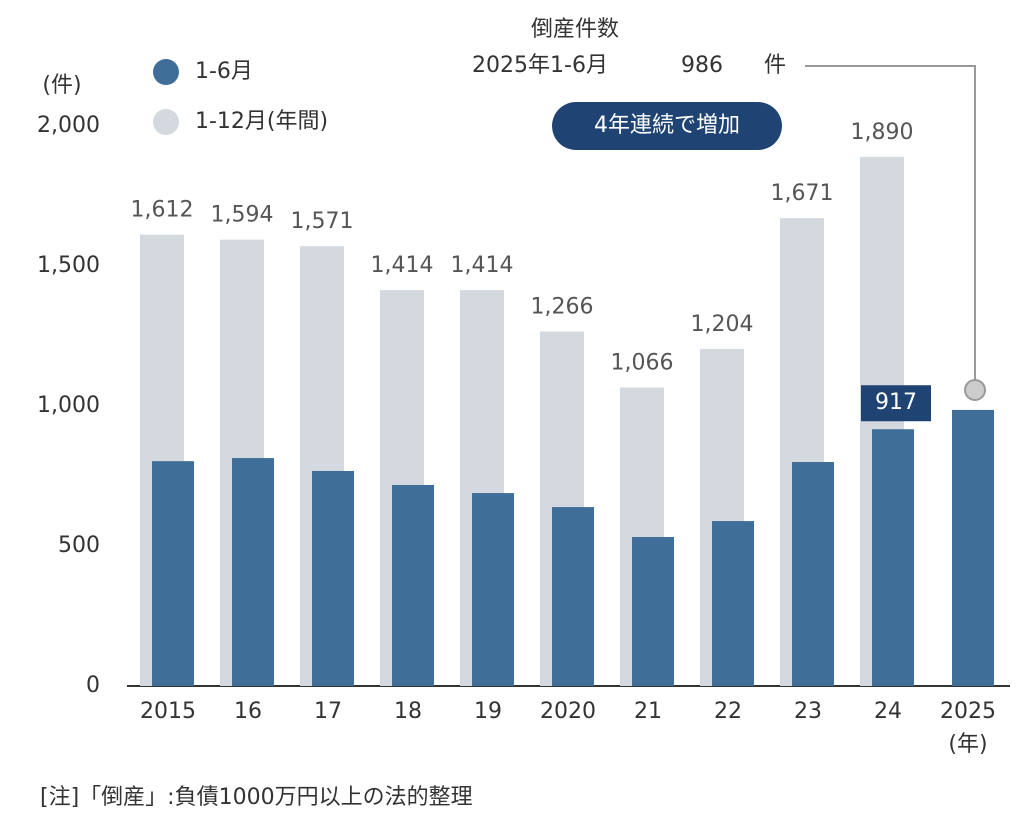 The image size is (1024, 832). Describe the element at coordinates (775, 65) in the screenshot. I see `annotation-unit: 件` at that location.